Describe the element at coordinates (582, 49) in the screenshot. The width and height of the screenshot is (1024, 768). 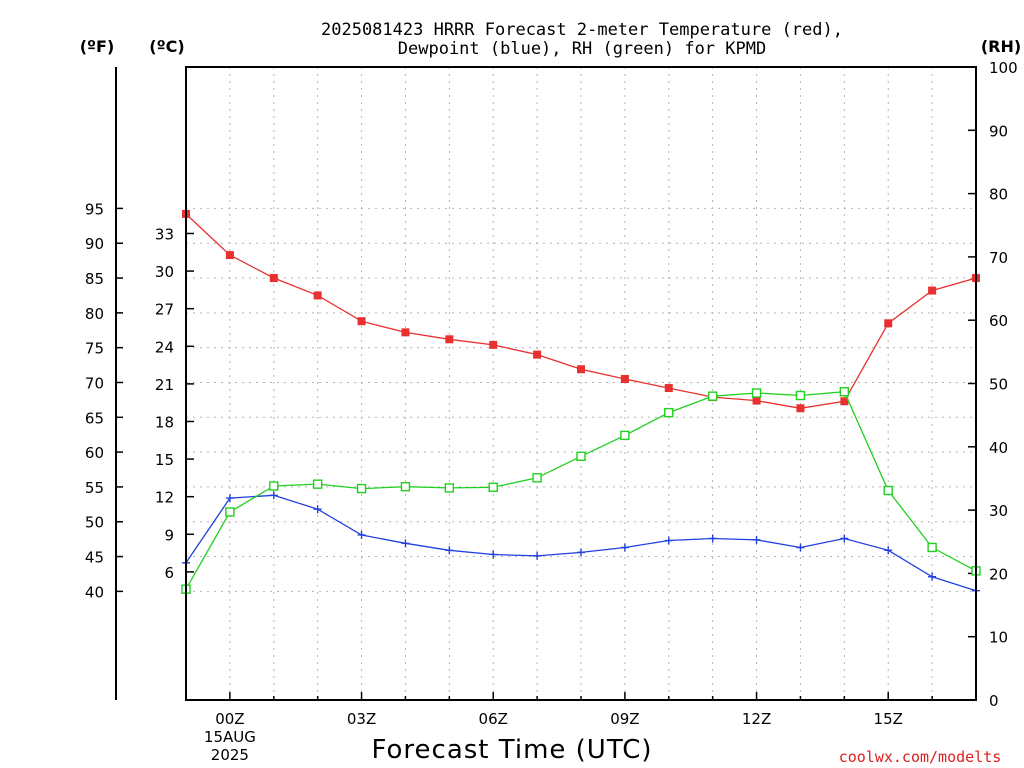
I see `chart-title-line2: Dewpoint (blue), RH (green) for KPMD` at that location.